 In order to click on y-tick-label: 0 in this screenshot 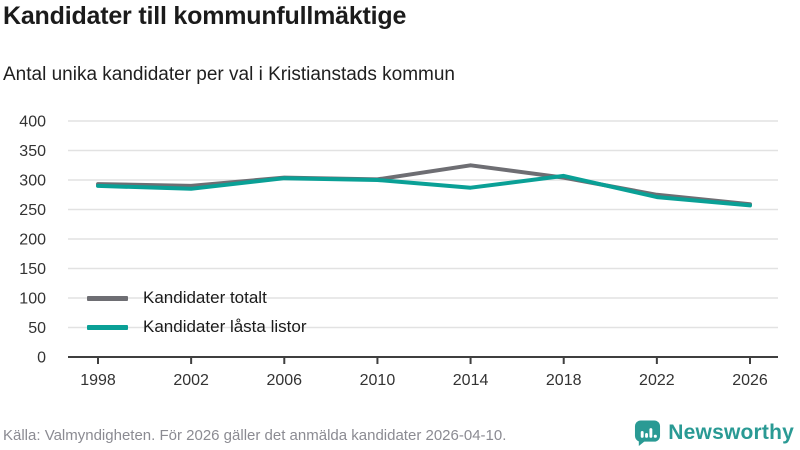, I will do `click(41, 358)`.